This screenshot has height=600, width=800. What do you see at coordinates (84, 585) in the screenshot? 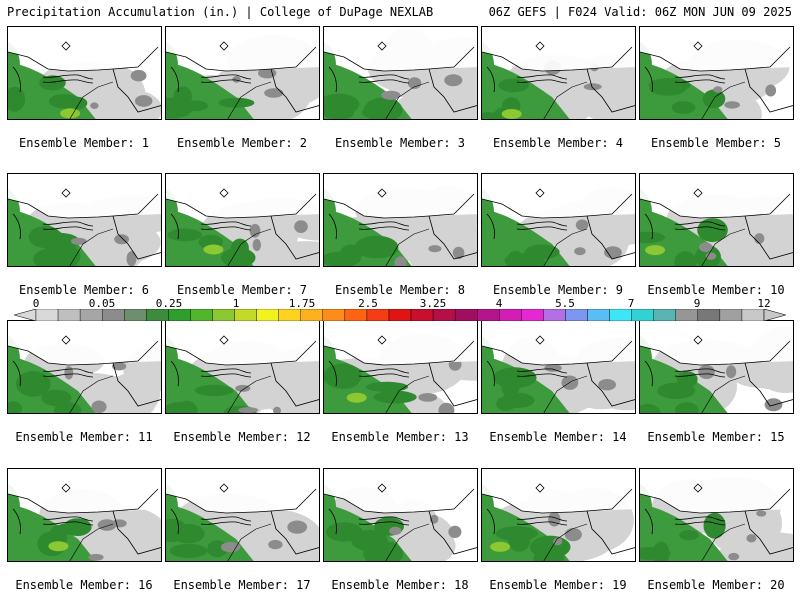
I see `ensemble-member-label: Ensemble Member: 16` at bounding box center [84, 585].